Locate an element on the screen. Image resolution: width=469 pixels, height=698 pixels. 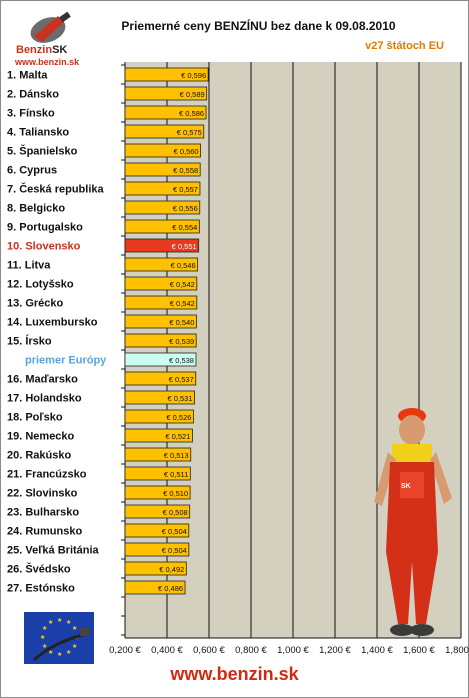
x-tick-label-5: 1,200 € is located at coordinates (335, 650).